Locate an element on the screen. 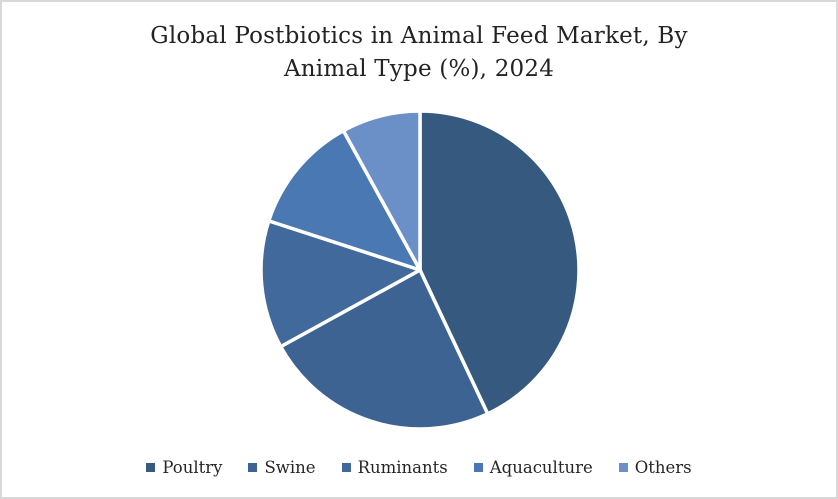 The width and height of the screenshot is (838, 499). legend-swatch-aquaculture is located at coordinates (478, 467).